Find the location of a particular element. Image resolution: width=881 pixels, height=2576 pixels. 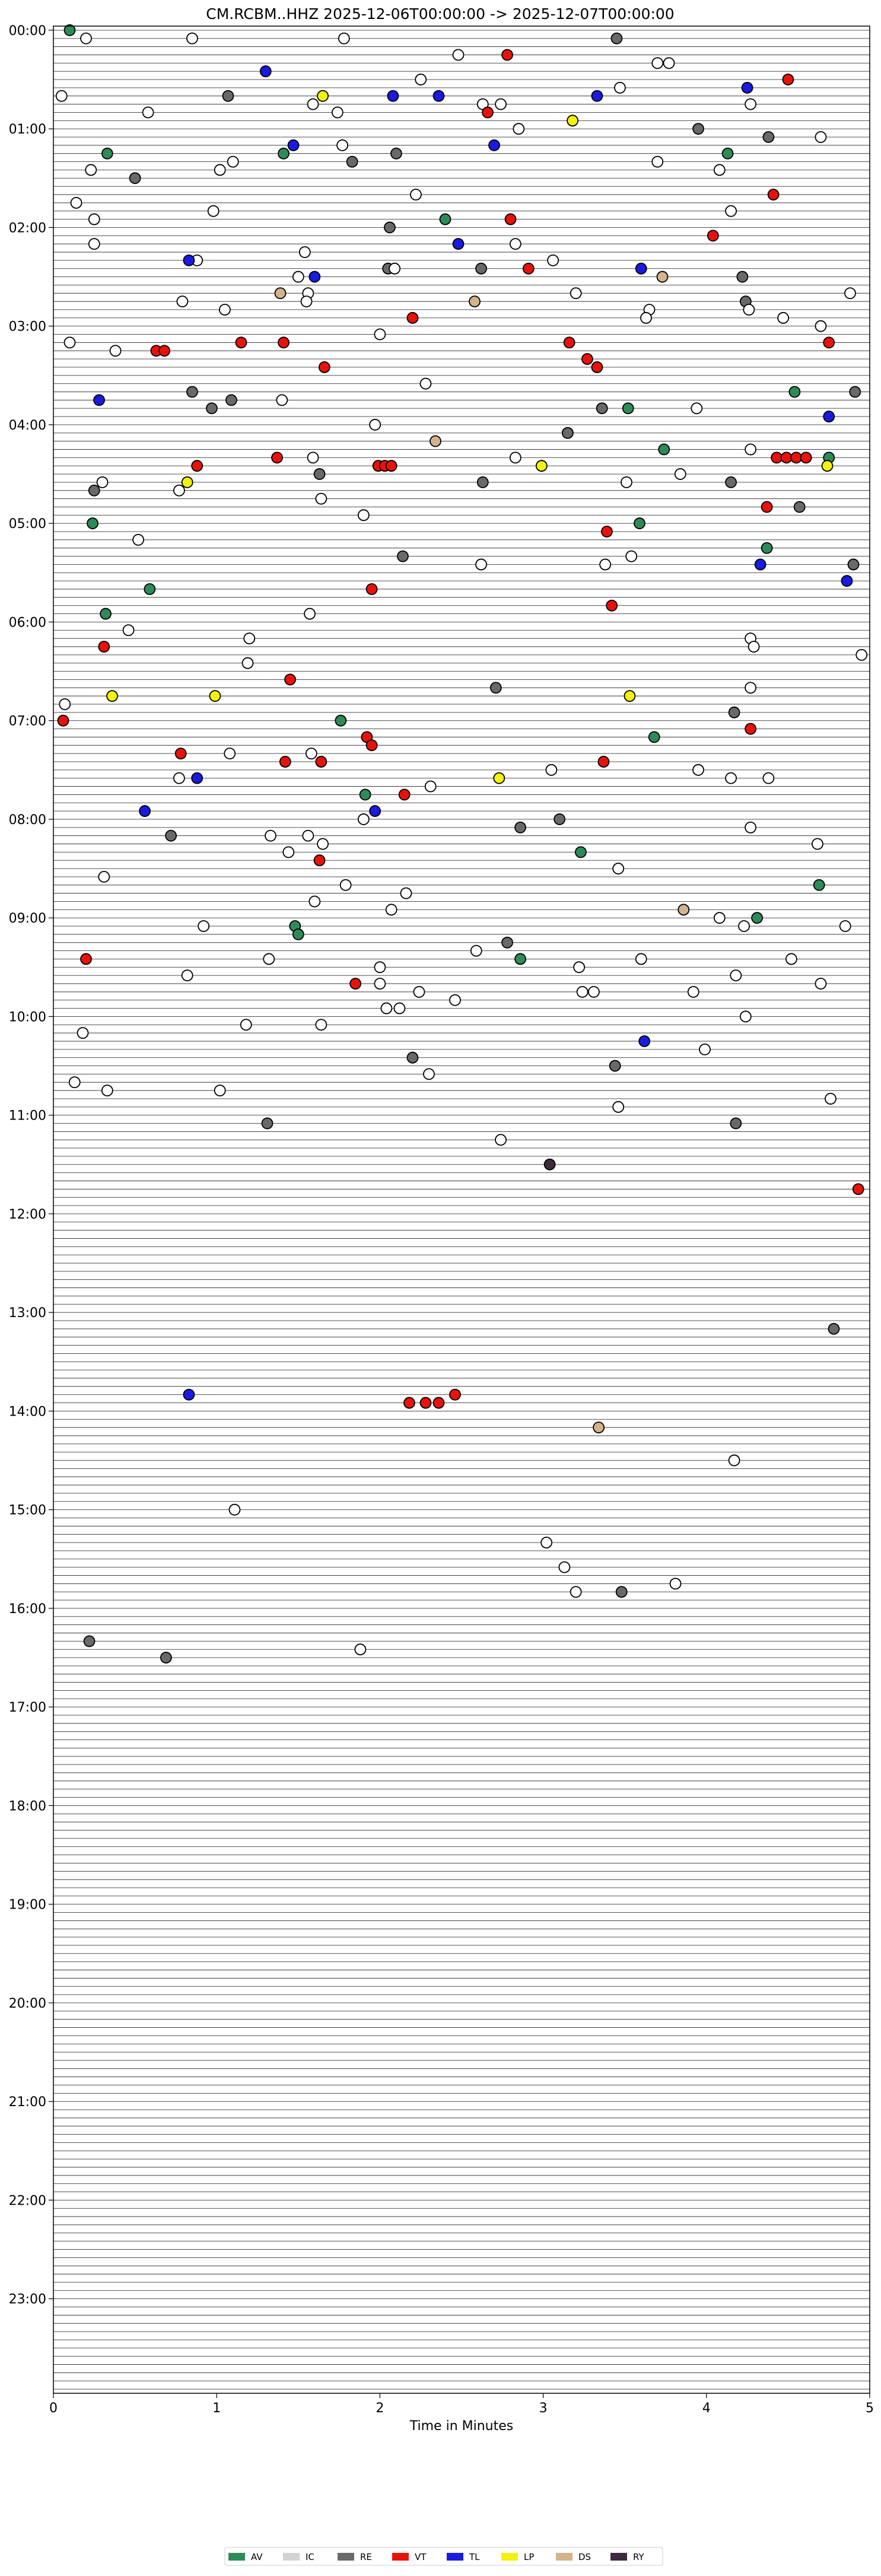

y-tick-label: 23:00 is located at coordinates (27, 2299).